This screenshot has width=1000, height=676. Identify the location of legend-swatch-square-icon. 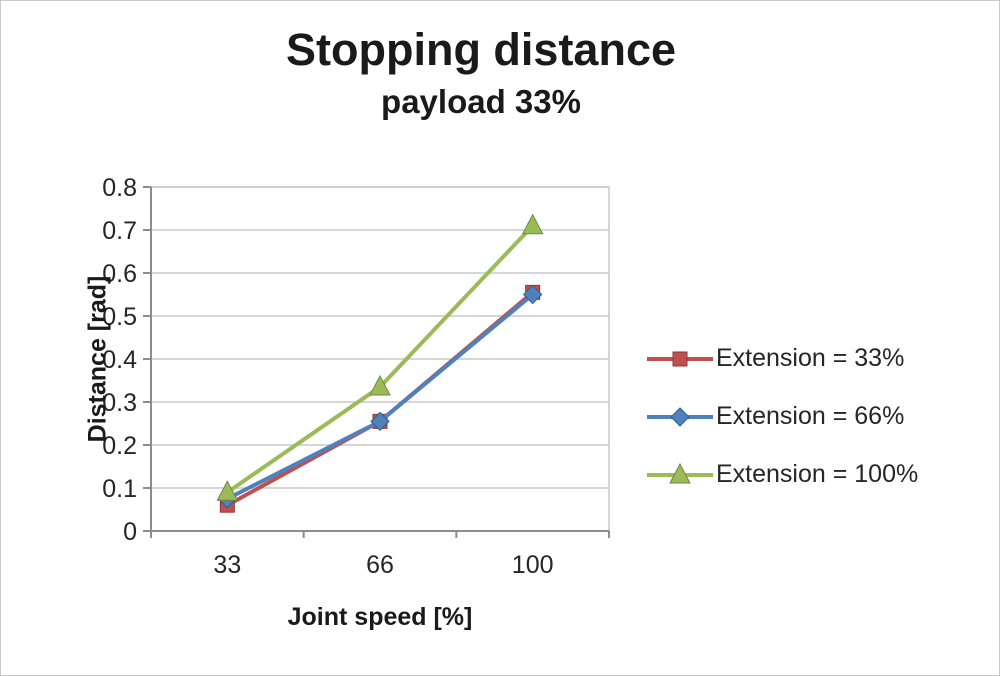
(680, 358).